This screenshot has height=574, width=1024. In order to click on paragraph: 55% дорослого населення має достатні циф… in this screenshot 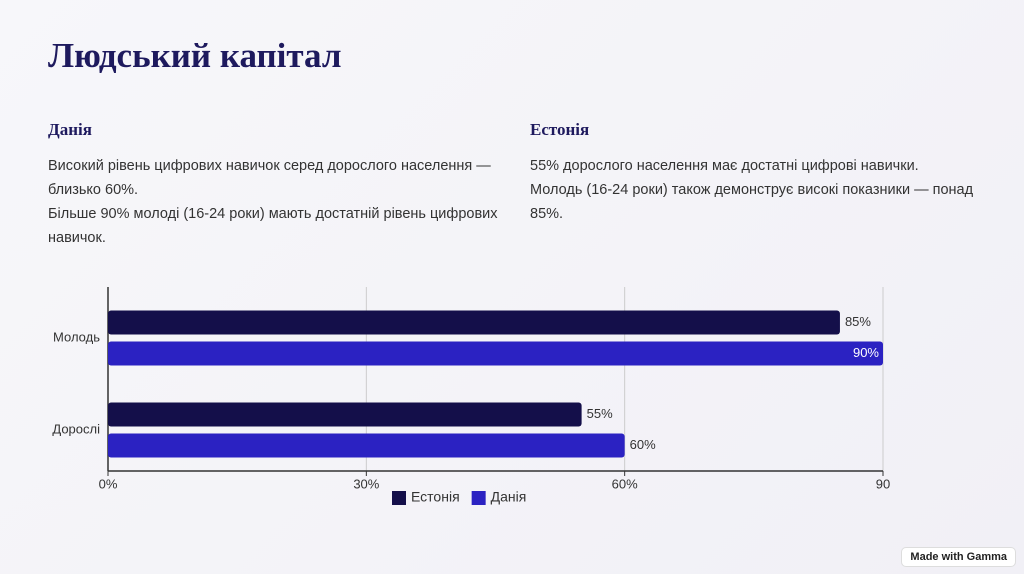, I will do `click(724, 166)`.